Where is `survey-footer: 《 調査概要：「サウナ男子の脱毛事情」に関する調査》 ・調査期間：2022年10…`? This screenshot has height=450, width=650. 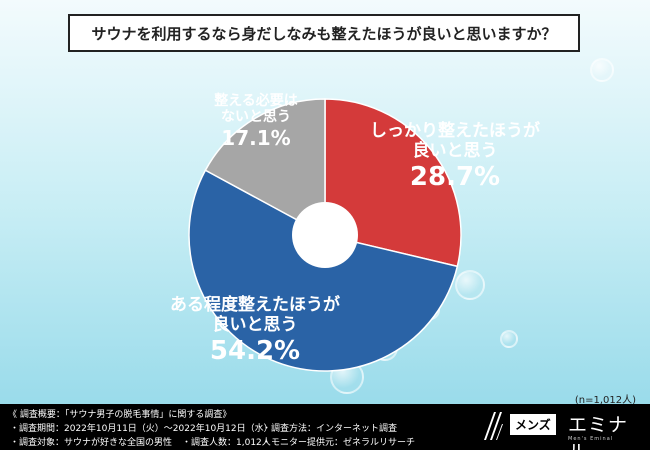 survey-footer: 《 調査概要：「サウナ男子の脱毛事情」に関する調査》 ・調査期間：2022年10… is located at coordinates (325, 427).